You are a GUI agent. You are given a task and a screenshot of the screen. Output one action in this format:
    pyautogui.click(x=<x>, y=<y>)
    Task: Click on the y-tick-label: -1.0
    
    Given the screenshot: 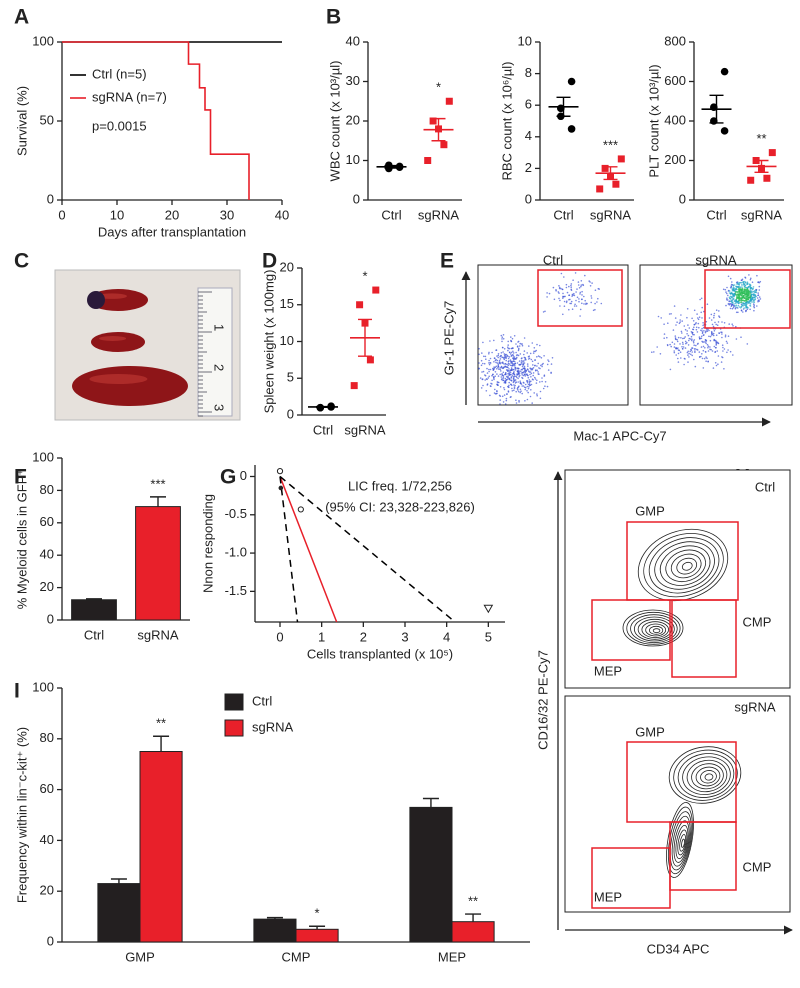 What is the action you would take?
    pyautogui.click(x=236, y=552)
    